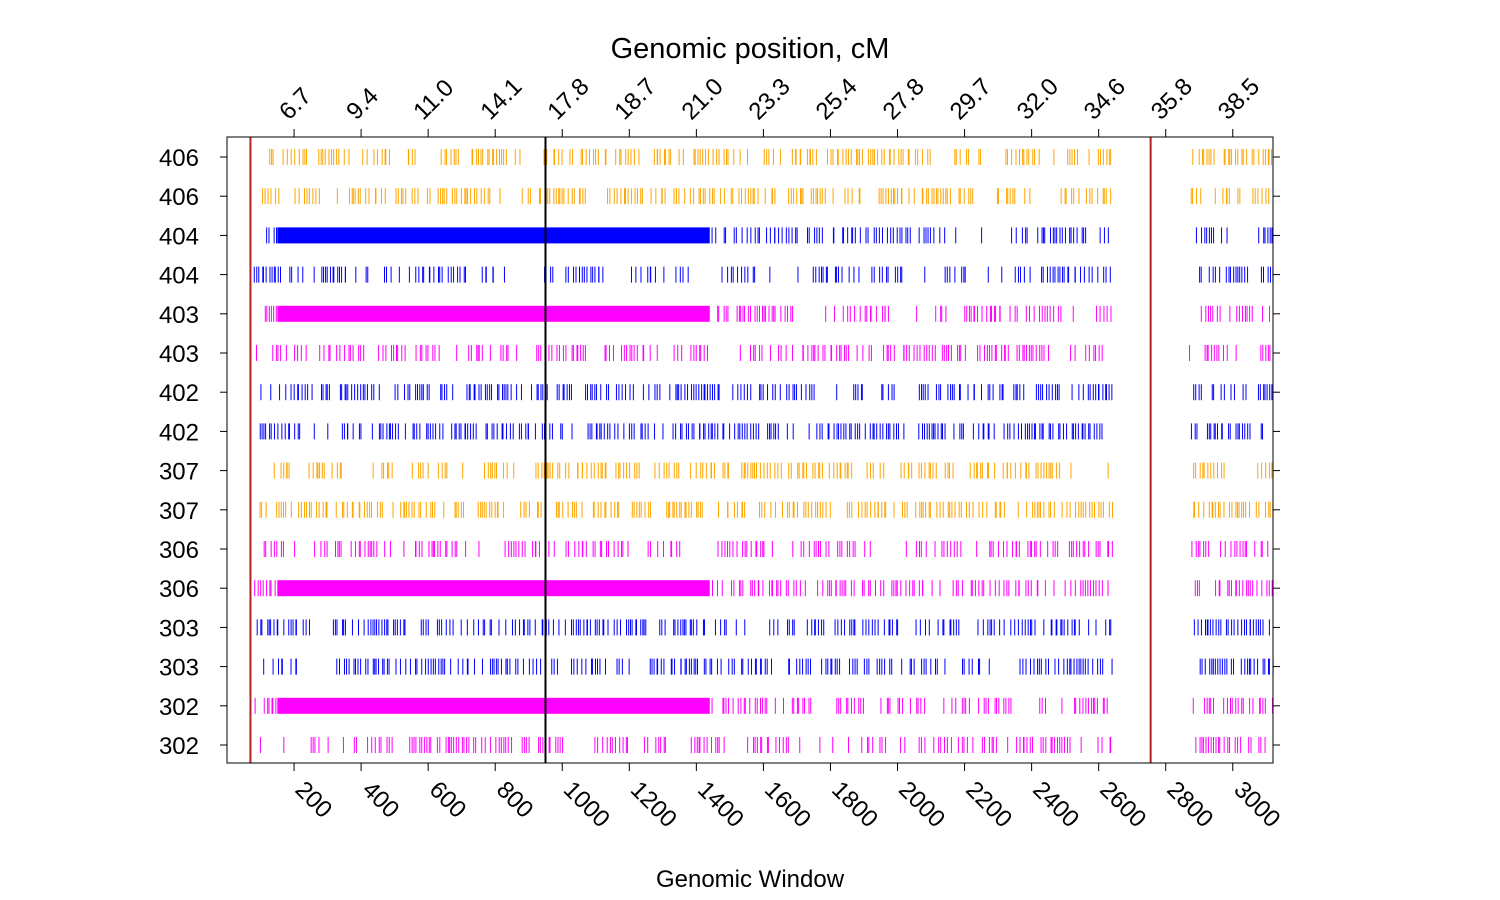 This screenshot has width=1500, height=900. Describe the element at coordinates (433, 99) in the screenshot. I see `top-tick-label: 11.0` at that location.